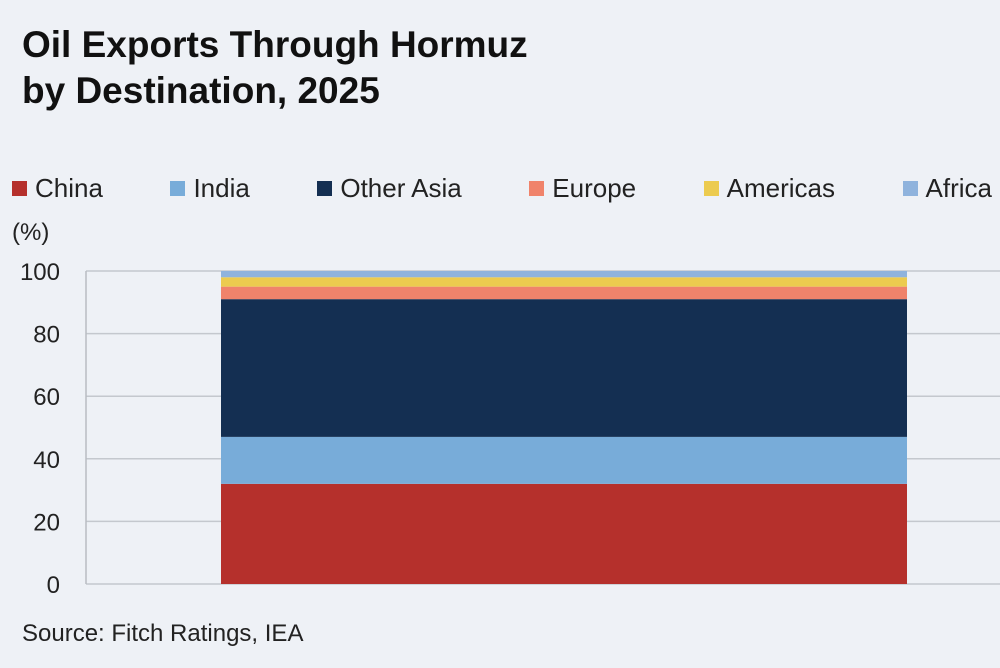  I want to click on legend-item-europe: Europe, so click(582, 188).